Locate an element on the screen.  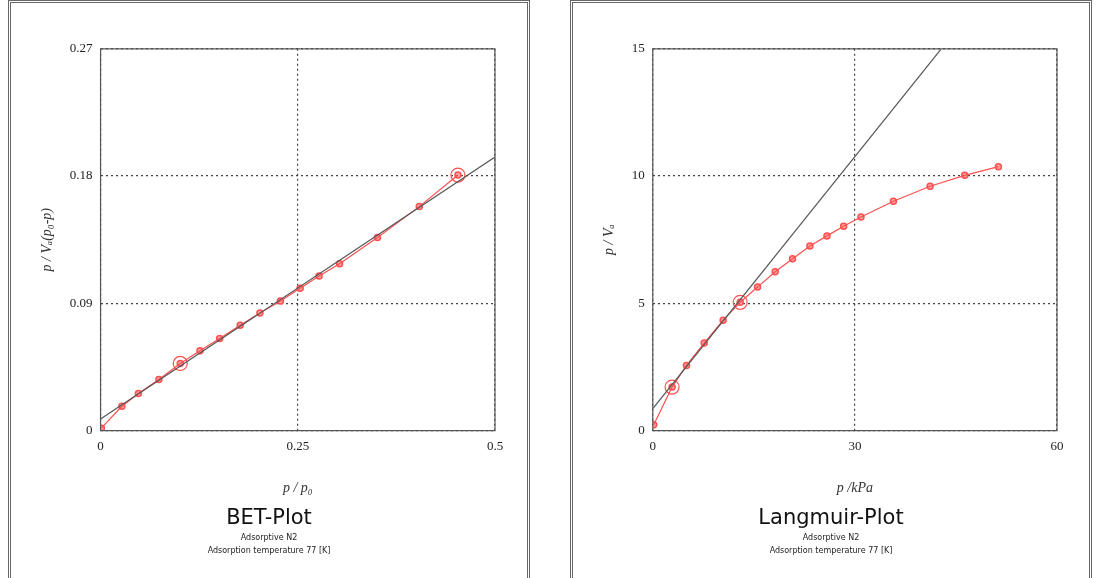
y-tick-label: 0.18 is located at coordinates (81, 175).